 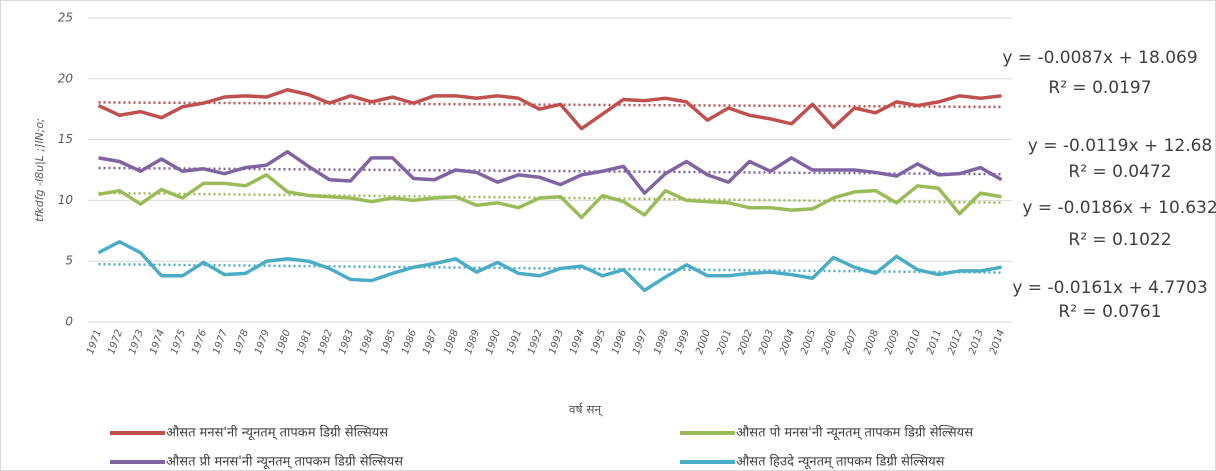 I want to click on y-axis-title: tfkdfg -l8u|L ;]lN;o;, so click(x=39, y=170).